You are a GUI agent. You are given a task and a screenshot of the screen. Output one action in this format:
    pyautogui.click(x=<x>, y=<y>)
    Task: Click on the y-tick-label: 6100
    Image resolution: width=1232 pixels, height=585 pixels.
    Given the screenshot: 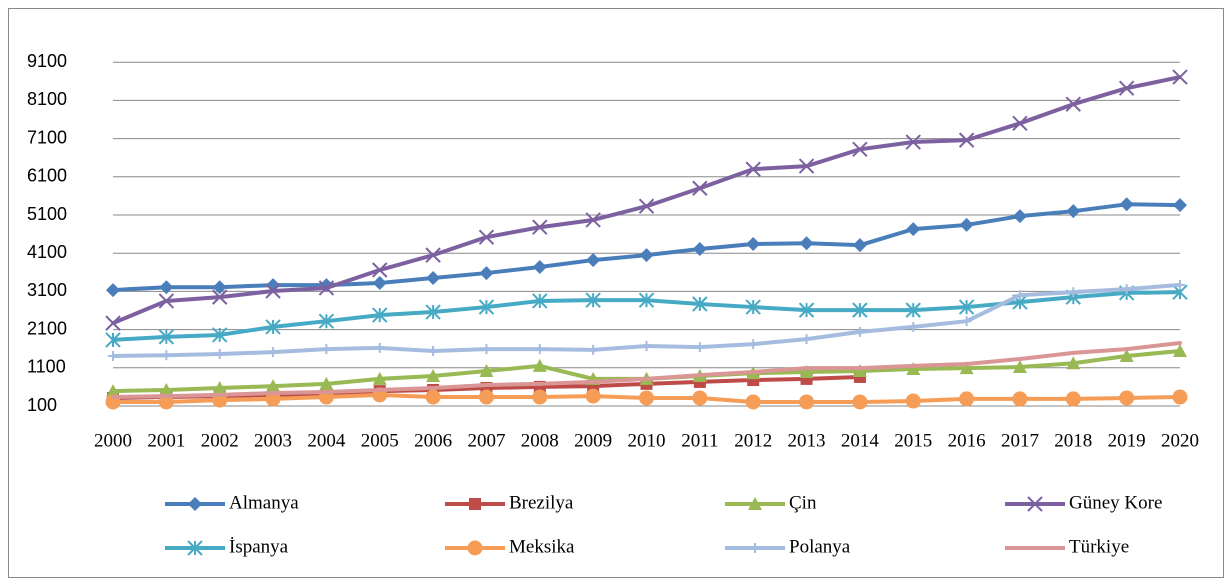 What is the action you would take?
    pyautogui.click(x=47, y=176)
    